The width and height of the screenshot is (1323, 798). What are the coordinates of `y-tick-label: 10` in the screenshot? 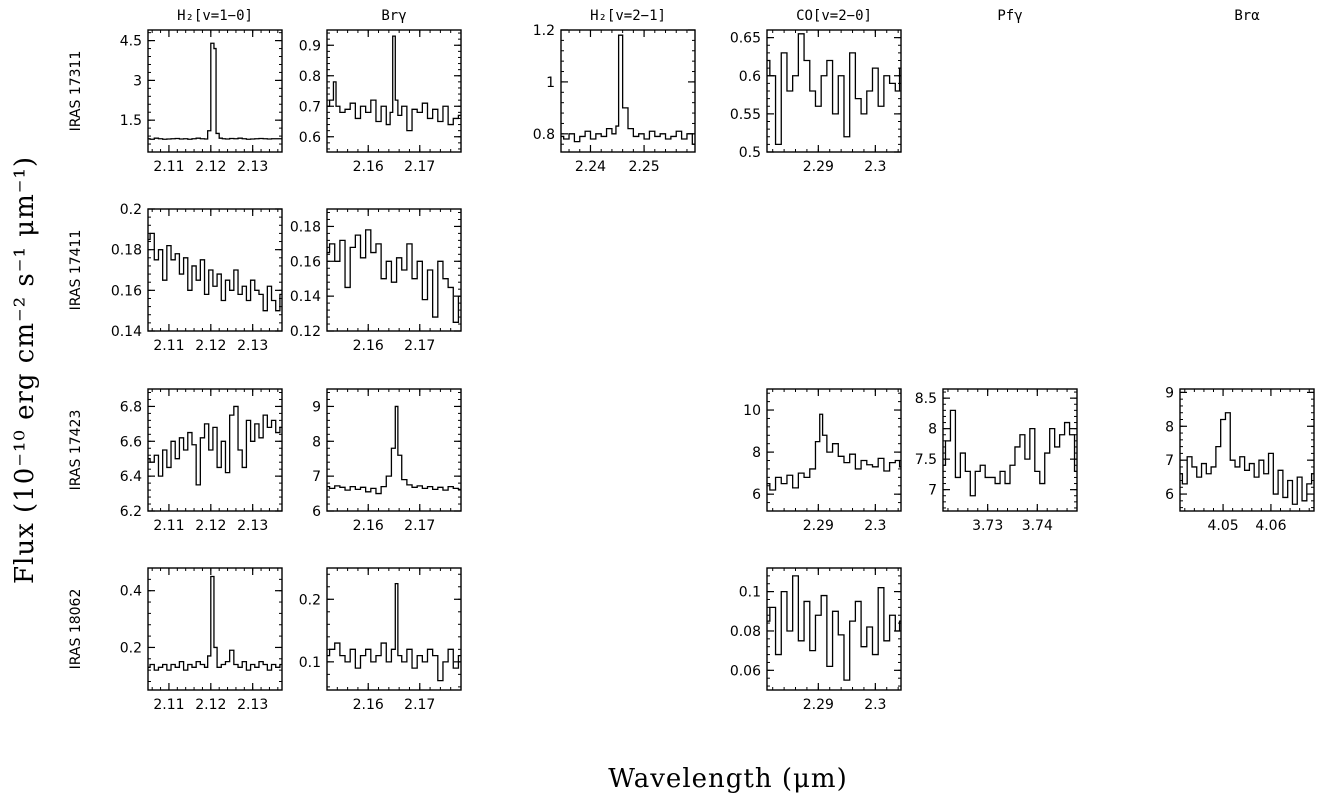 It's located at (752, 411).